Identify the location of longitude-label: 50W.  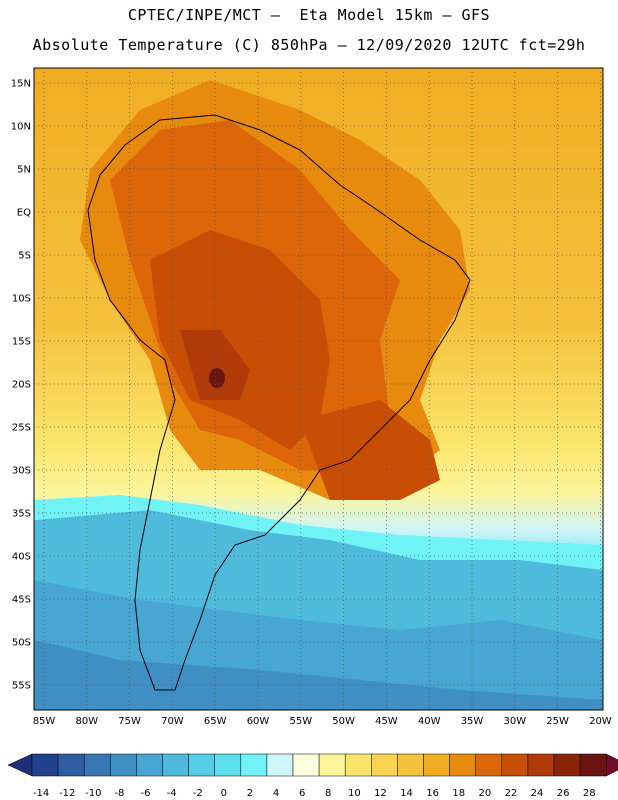
(343, 721).